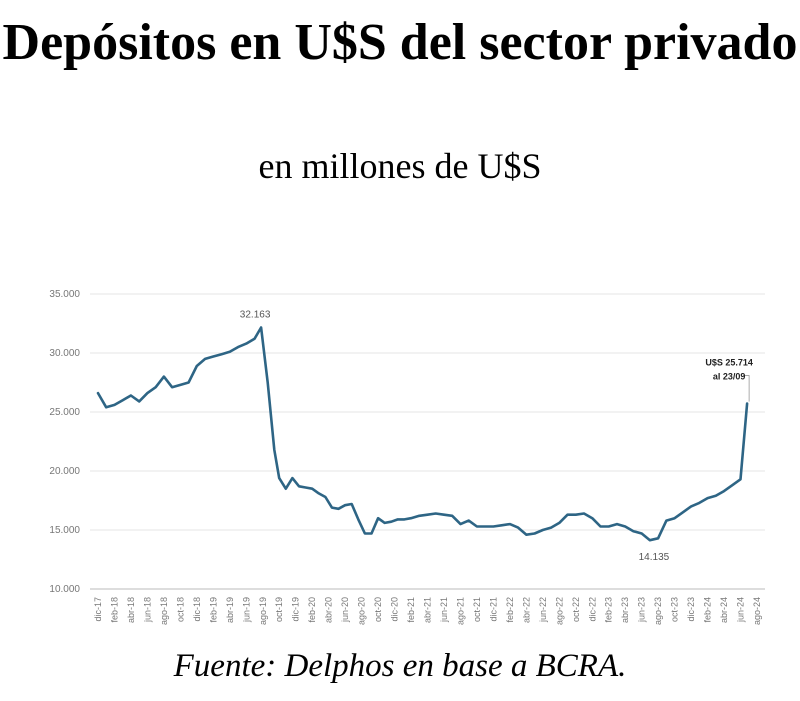 The width and height of the screenshot is (800, 701). Describe the element at coordinates (255, 314) in the screenshot. I see `data-label-peak: 32.163` at that location.